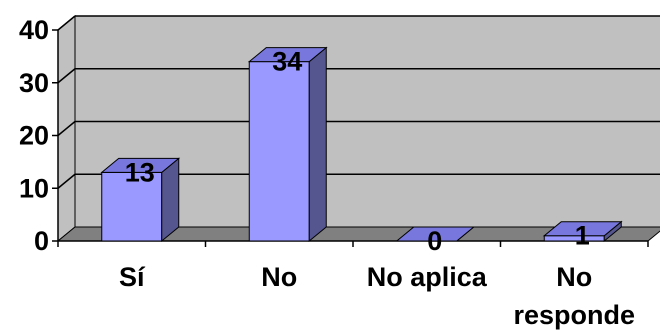 Image resolution: width=660 pixels, height=332 pixels. I want to click on x-category-label: responde, so click(574, 315).